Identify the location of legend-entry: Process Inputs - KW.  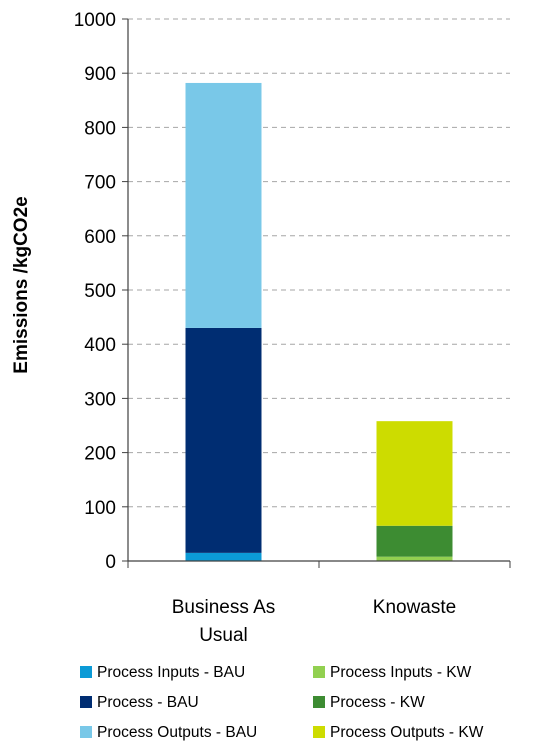
(401, 672).